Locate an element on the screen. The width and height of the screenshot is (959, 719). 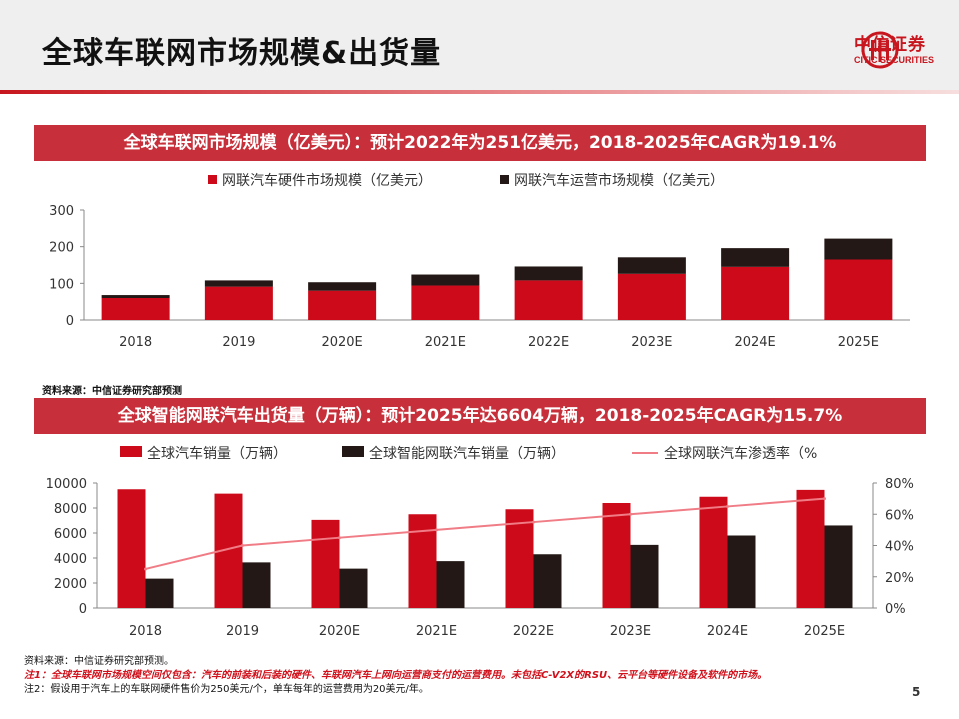
legend-label: 网联汽车硬件市场规模（亿美元） is located at coordinates (327, 181).